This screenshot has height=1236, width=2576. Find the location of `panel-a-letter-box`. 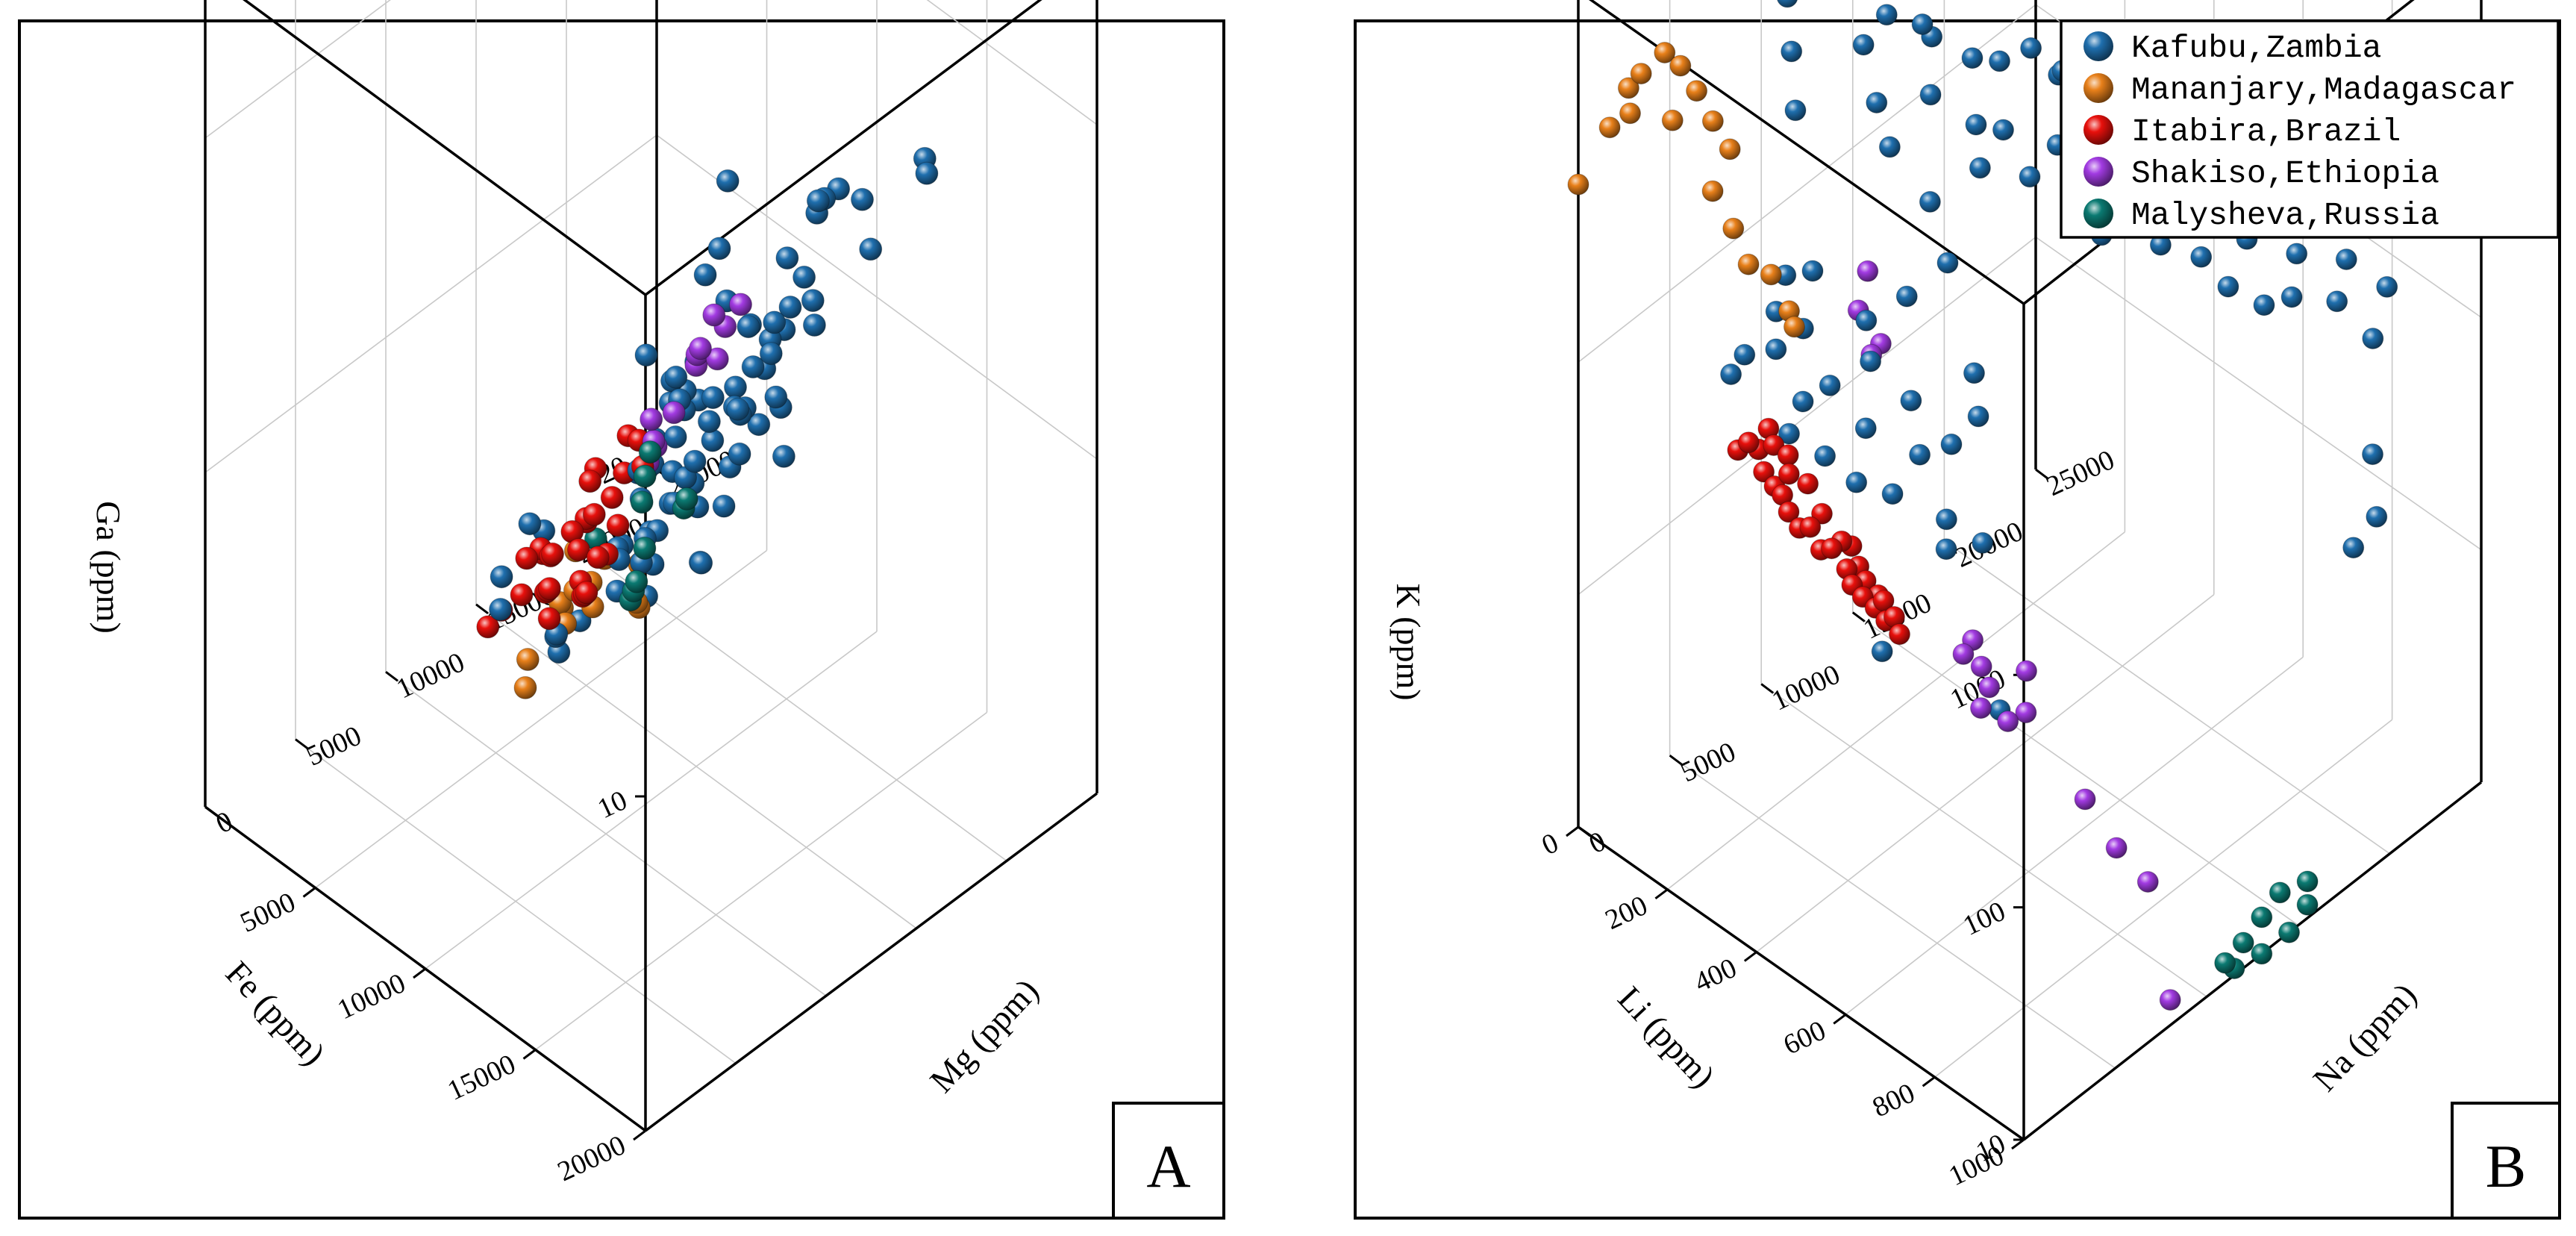

panel-a-letter-box is located at coordinates (1168, 1161).